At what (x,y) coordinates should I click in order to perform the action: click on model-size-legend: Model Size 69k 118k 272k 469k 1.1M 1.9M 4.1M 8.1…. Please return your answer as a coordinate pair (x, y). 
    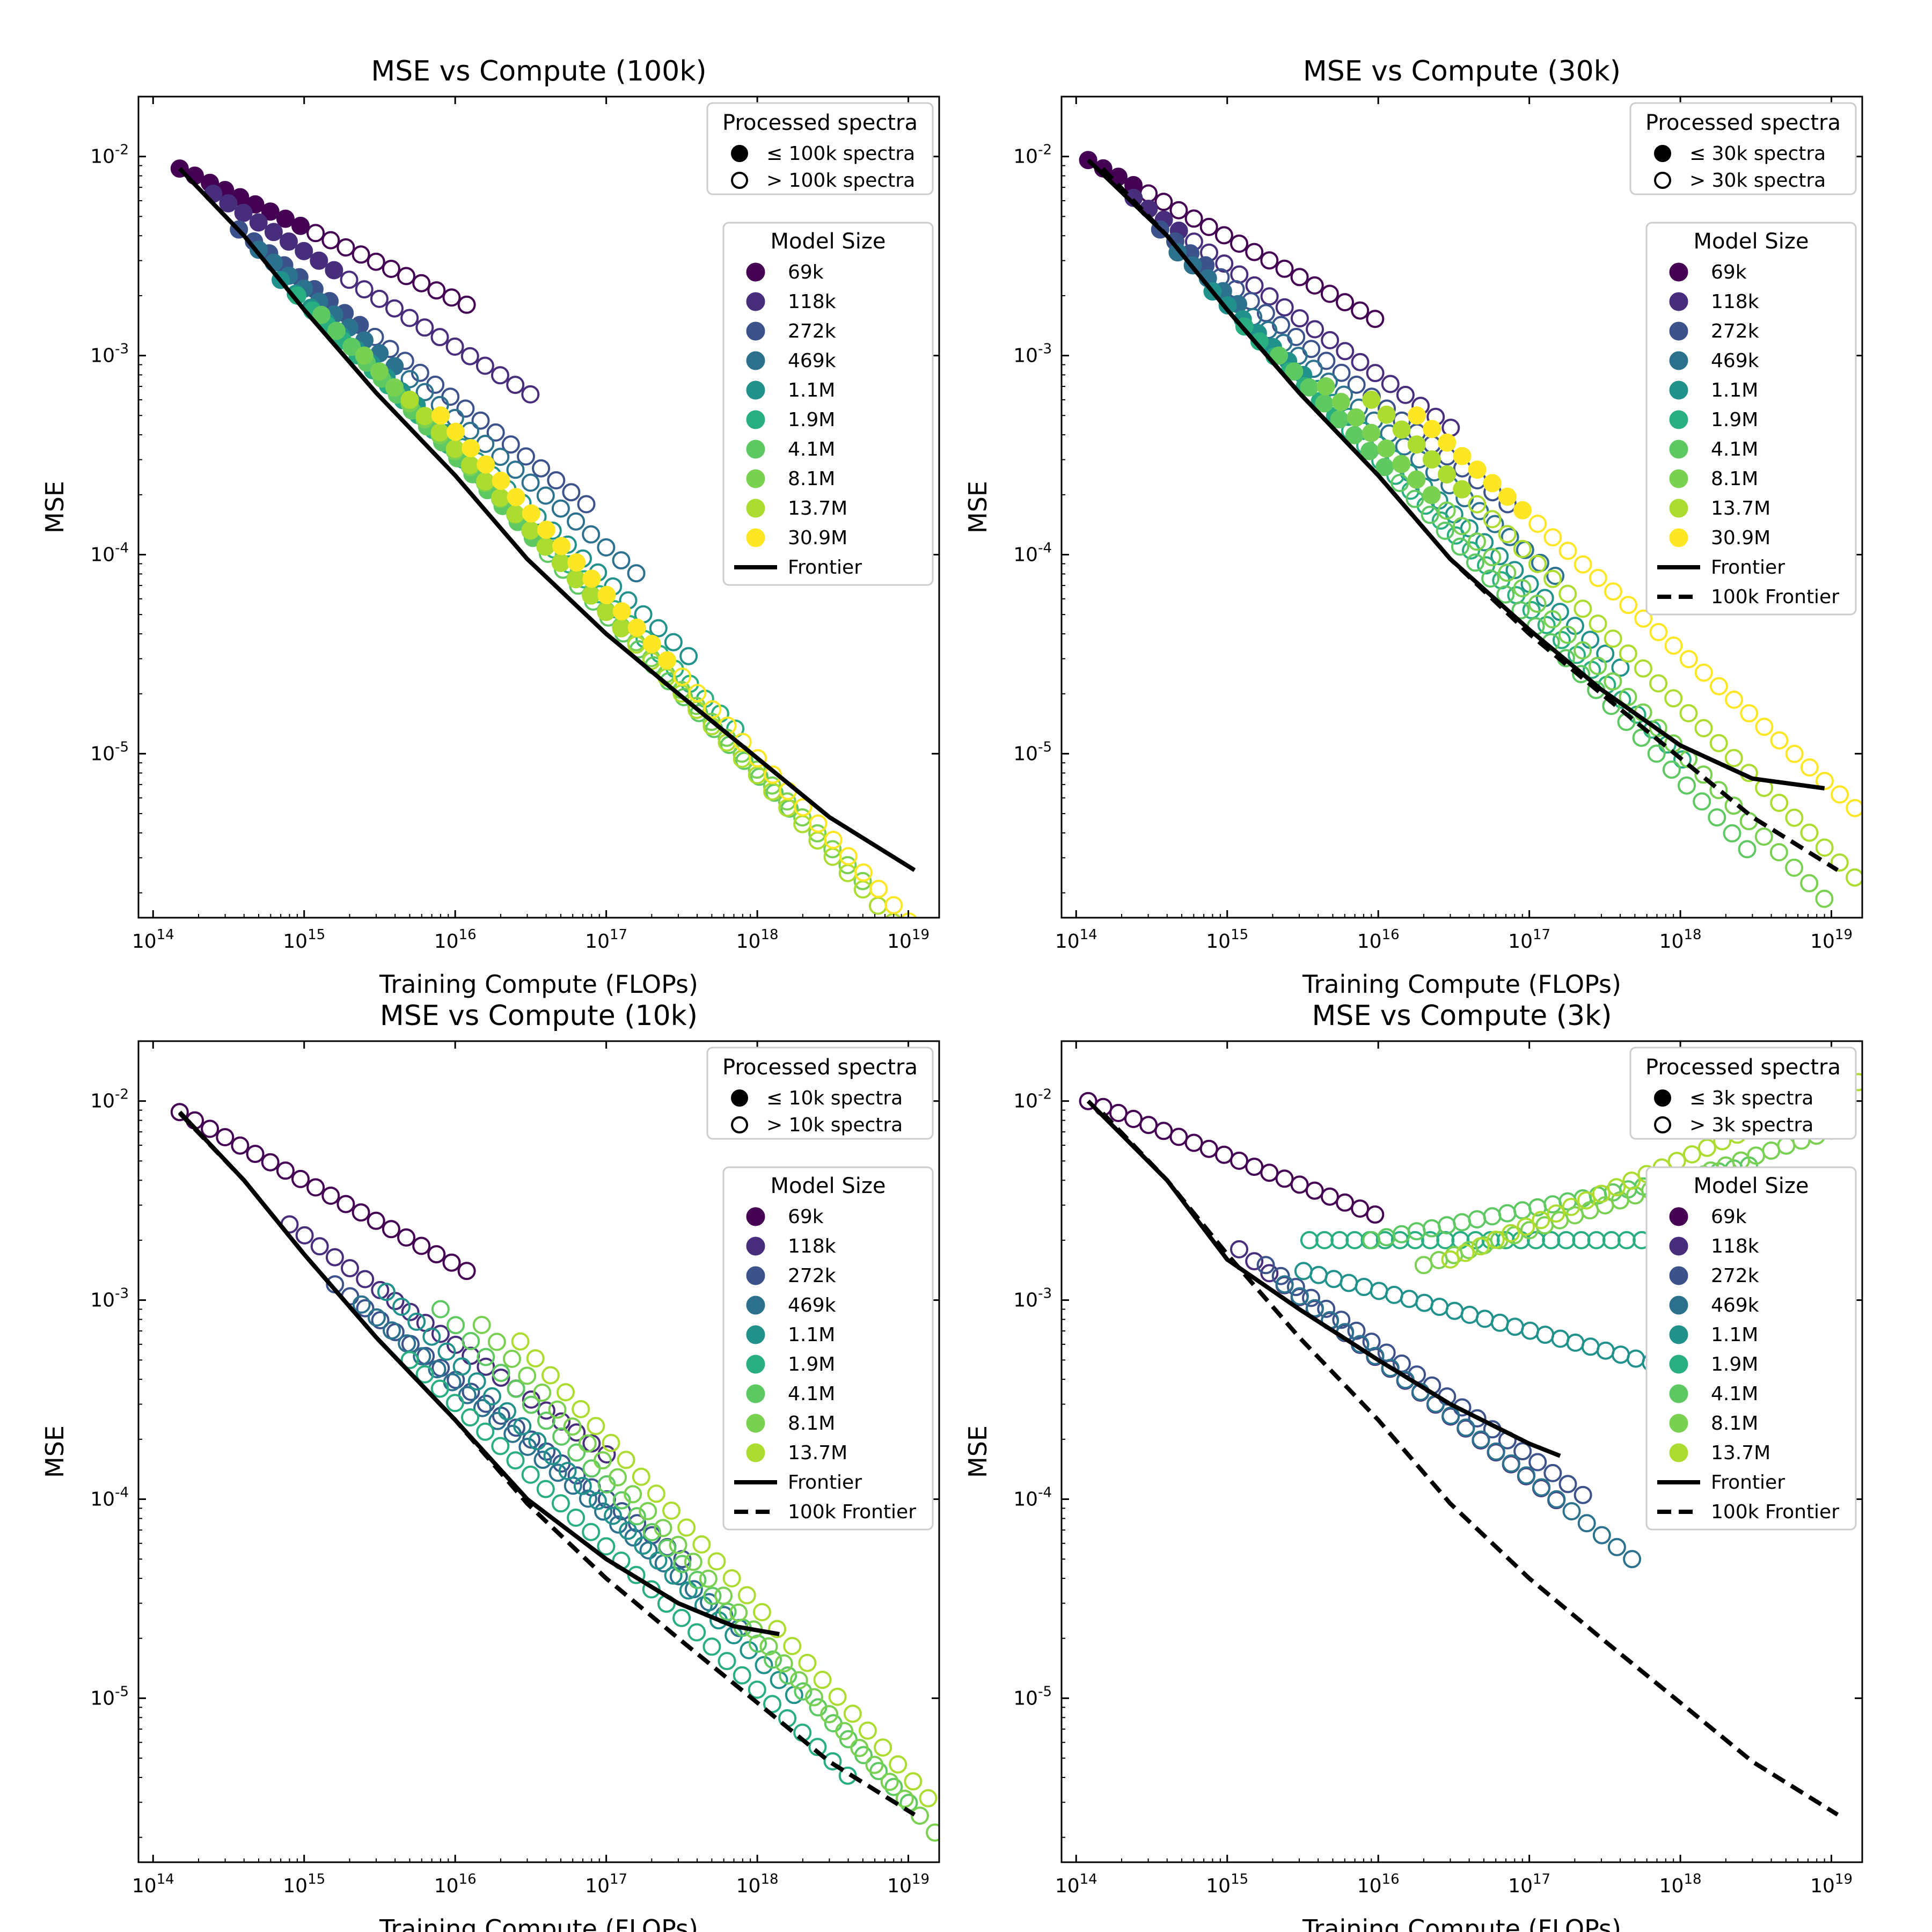
    Looking at the image, I should click on (1751, 1348).